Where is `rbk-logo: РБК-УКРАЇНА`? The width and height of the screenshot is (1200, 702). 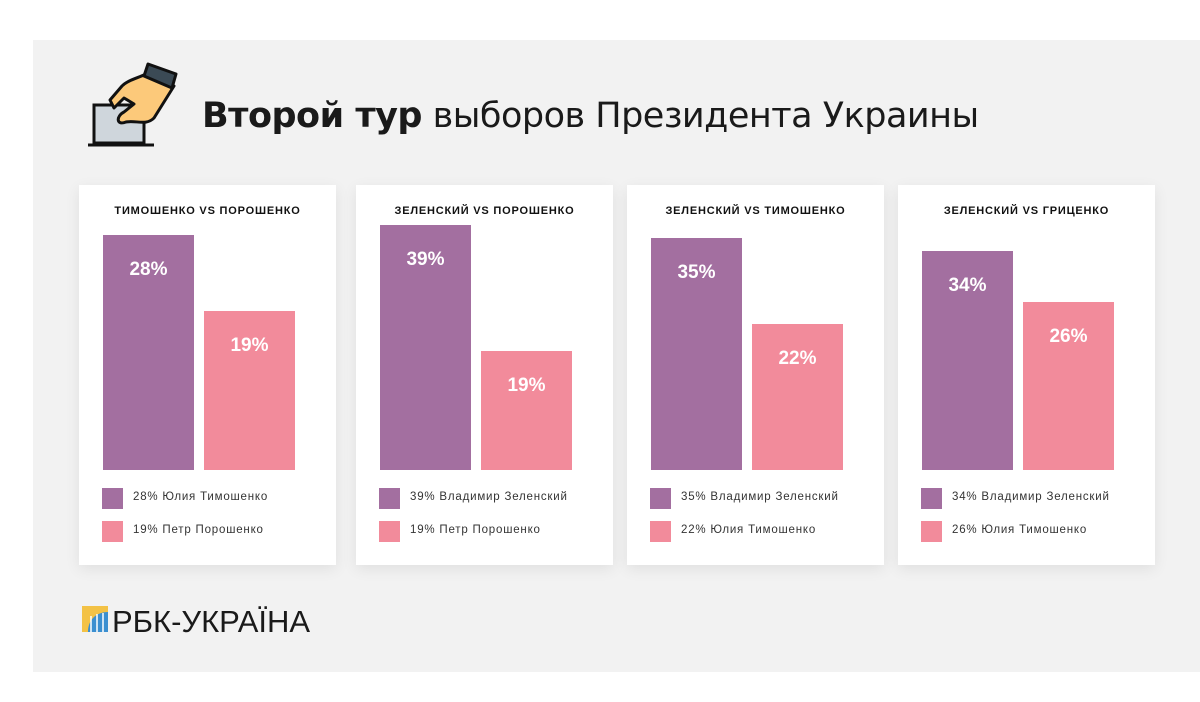
rbk-logo: РБК-УКРАЇНА is located at coordinates (211, 621).